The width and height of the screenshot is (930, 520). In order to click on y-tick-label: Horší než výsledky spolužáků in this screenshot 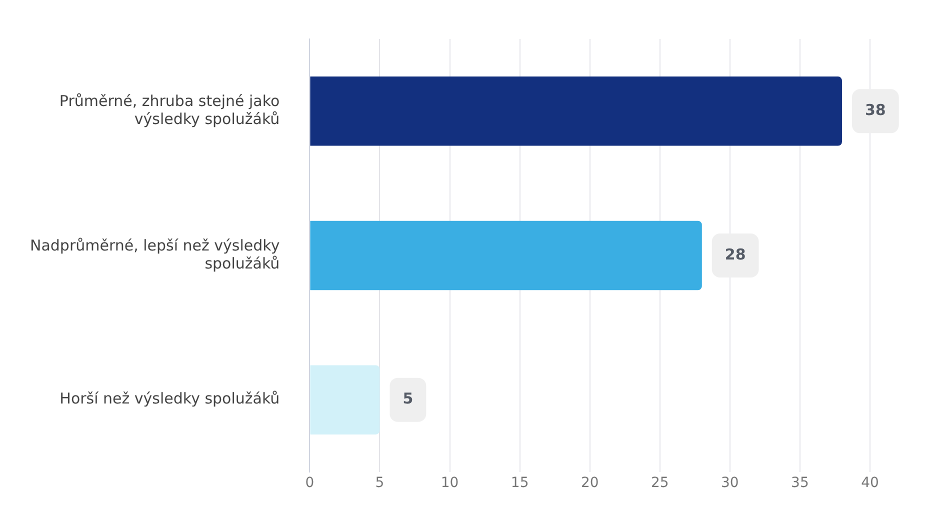, I will do `click(170, 399)`.